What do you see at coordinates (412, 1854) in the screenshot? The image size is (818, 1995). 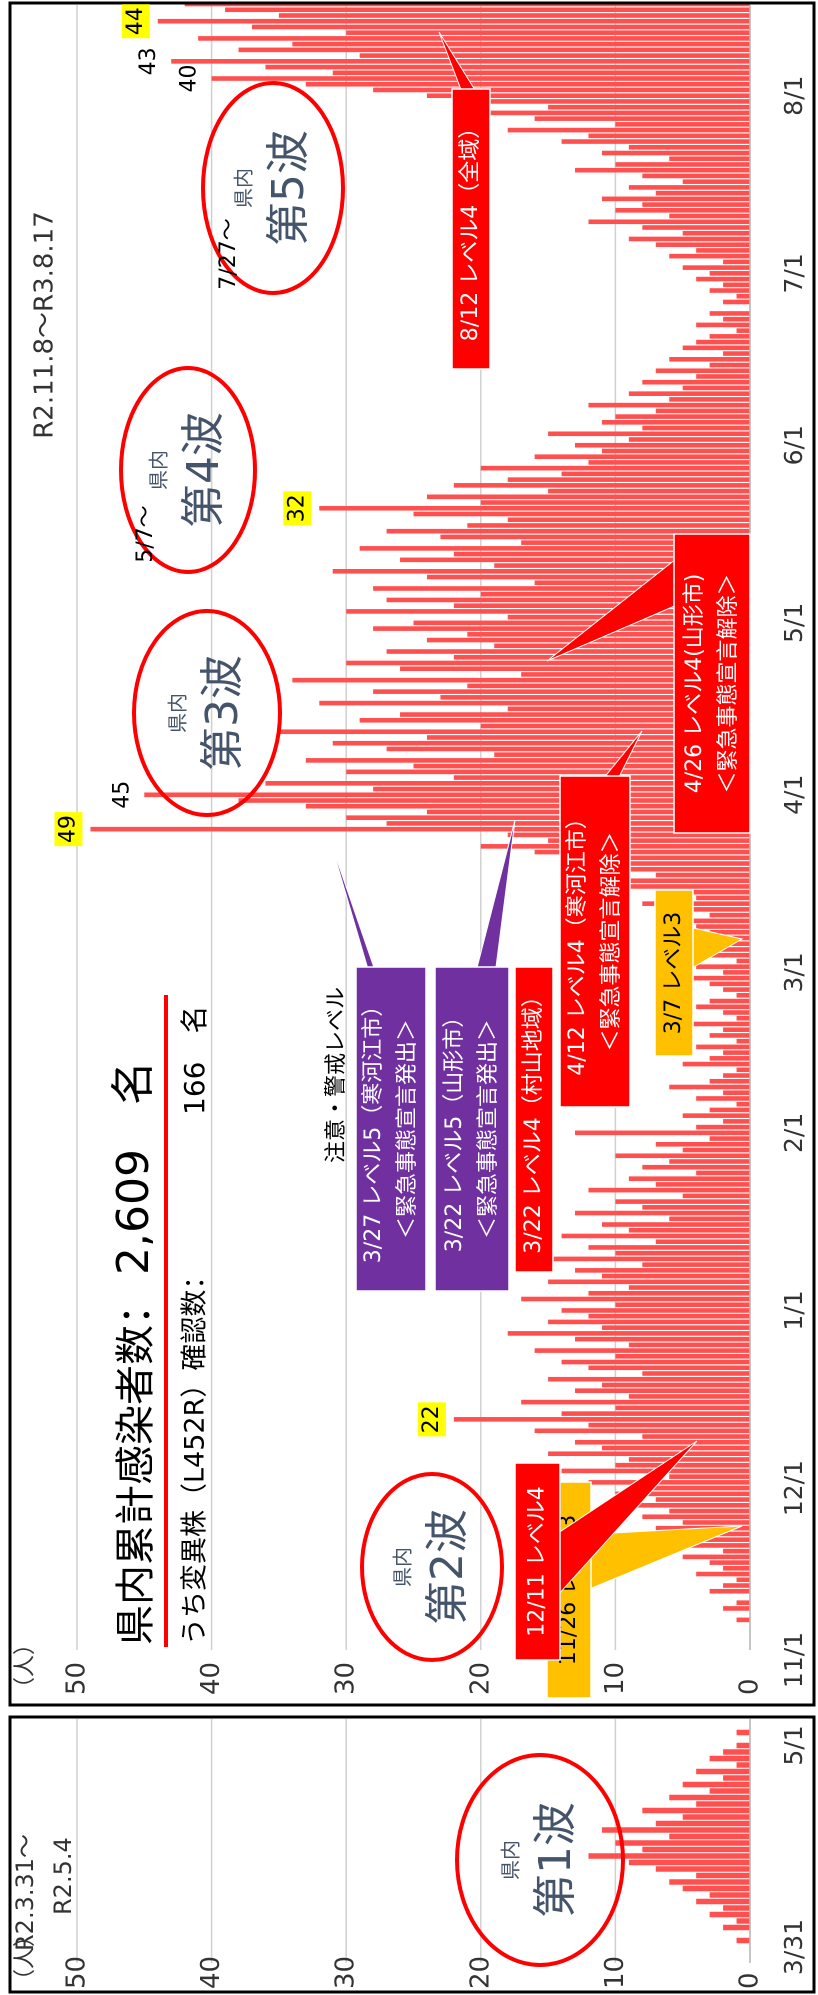 I see `panel-frame` at bounding box center [412, 1854].